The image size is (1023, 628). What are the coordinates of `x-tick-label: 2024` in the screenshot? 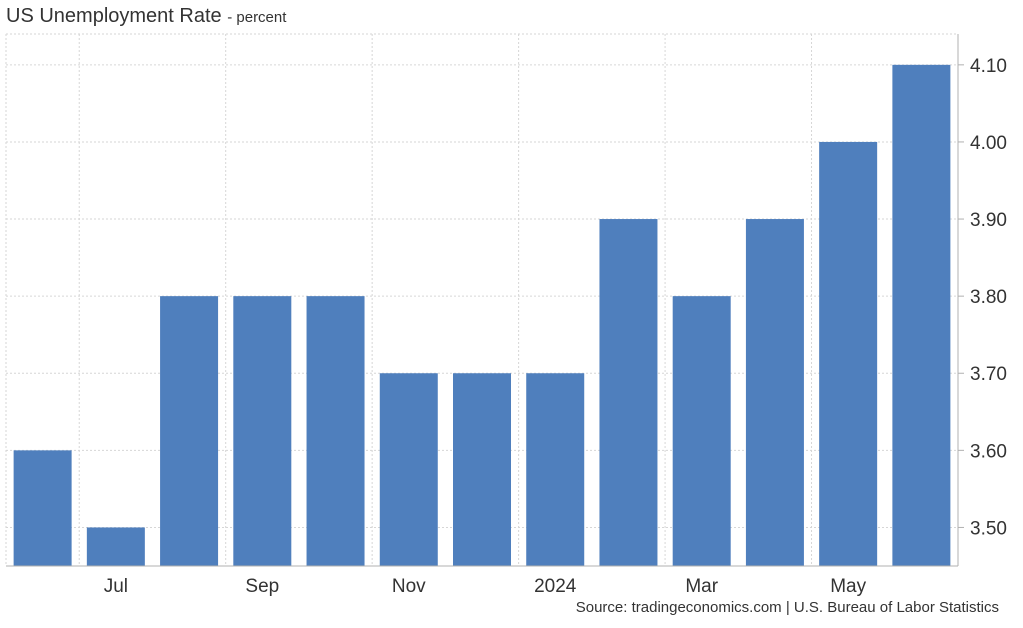 It's located at (555, 586).